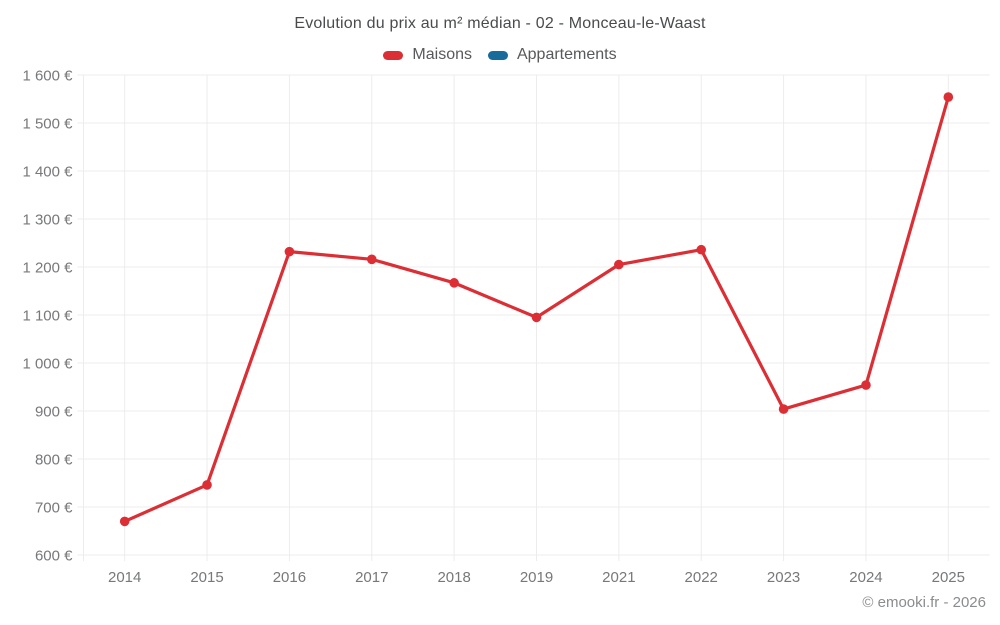 Image resolution: width=1000 pixels, height=625 pixels. I want to click on legend-label-maisons: Maisons, so click(442, 54).